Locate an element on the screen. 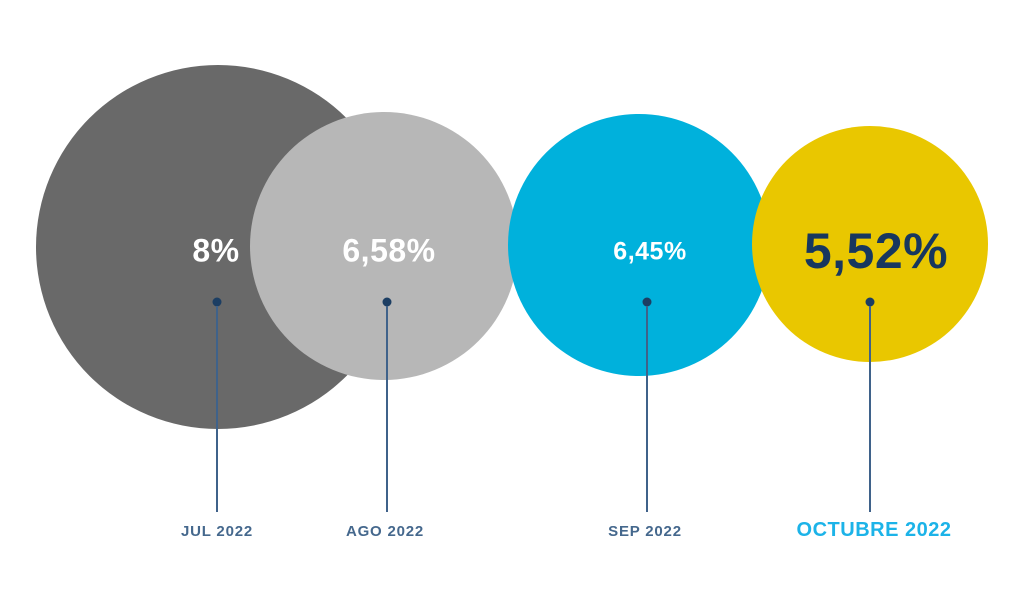 The width and height of the screenshot is (1024, 605). month-label-ago-2022: AGO 2022 is located at coordinates (385, 531).